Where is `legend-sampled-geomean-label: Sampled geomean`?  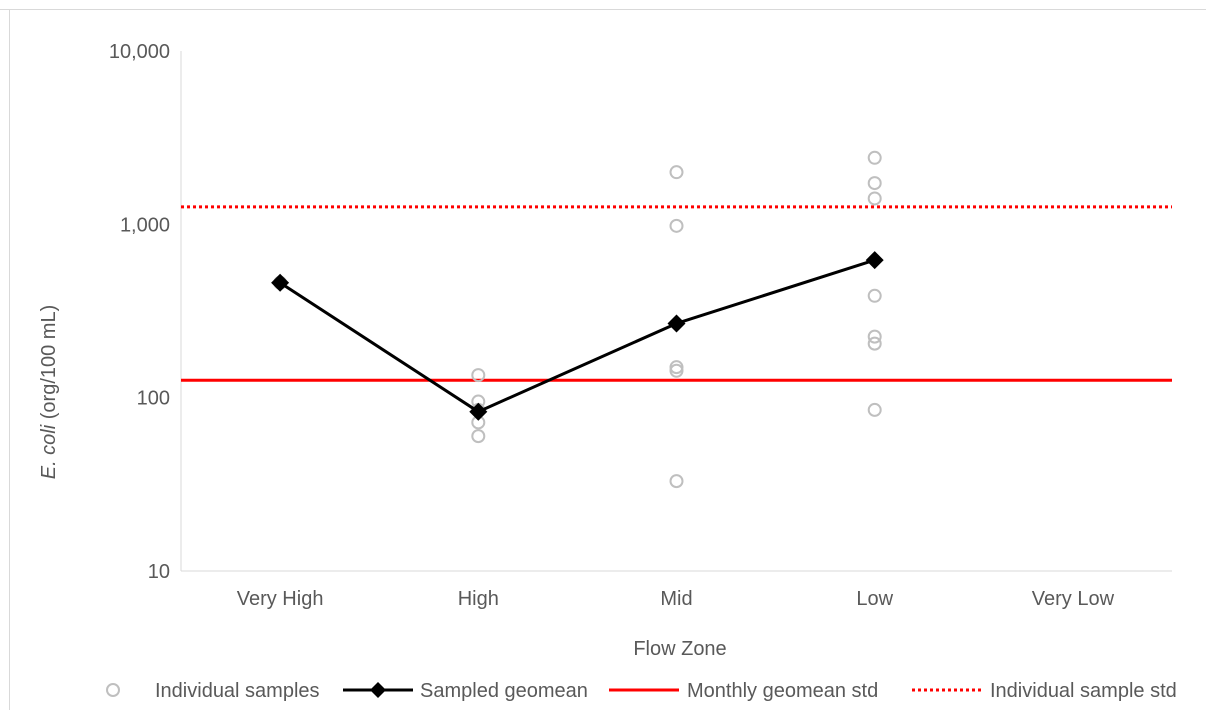 legend-sampled-geomean-label: Sampled geomean is located at coordinates (504, 691).